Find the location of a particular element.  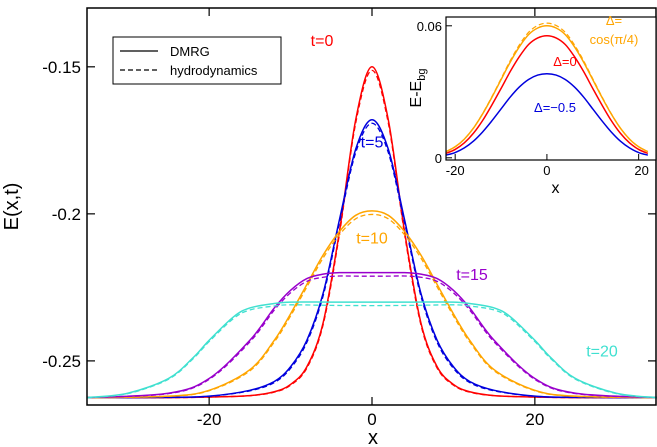

inset-series-line-hydro is located at coordinates (547, 87).